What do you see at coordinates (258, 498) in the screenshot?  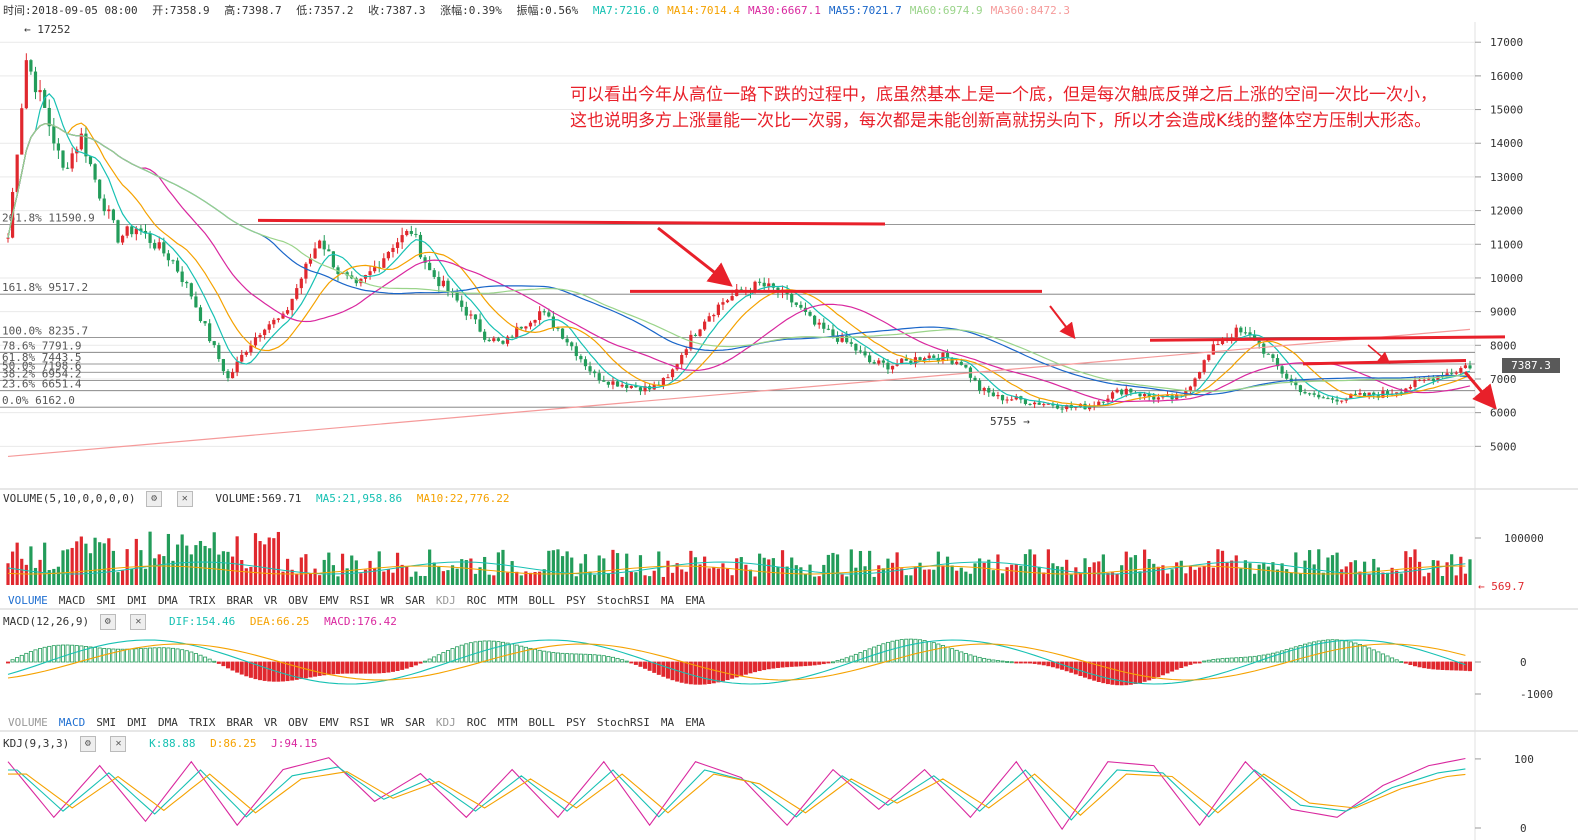 I see `volume-value: VOLUME:569.71` at bounding box center [258, 498].